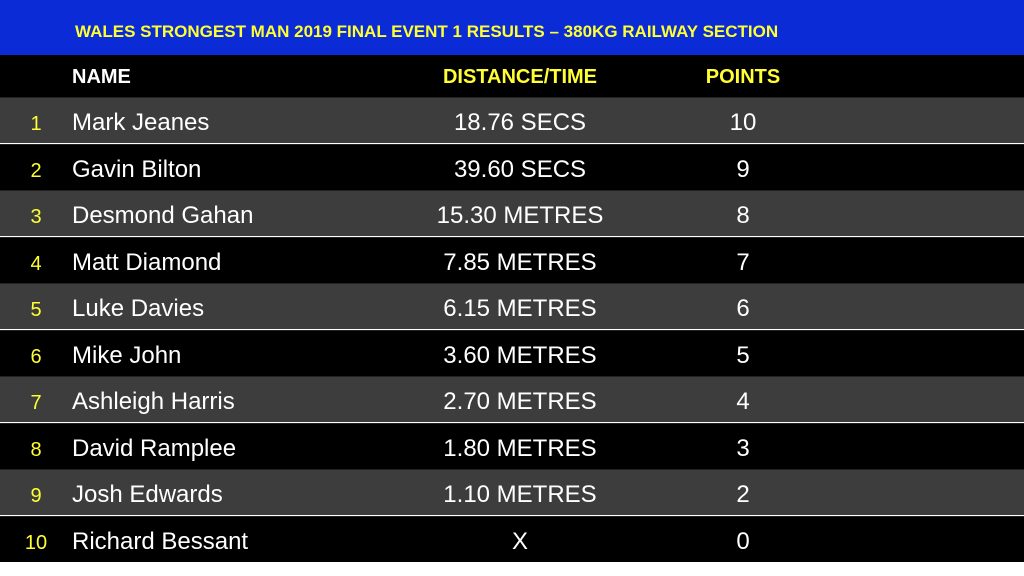 The image size is (1024, 576). Describe the element at coordinates (147, 494) in the screenshot. I see `athlete-name: Josh Edwards` at that location.